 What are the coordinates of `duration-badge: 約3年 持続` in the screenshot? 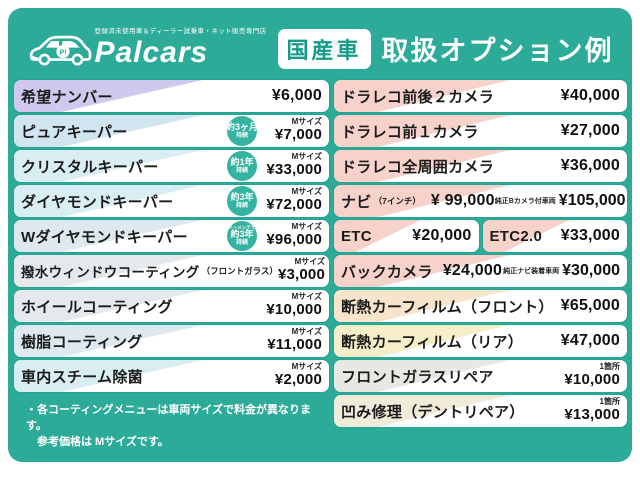 It's located at (242, 201).